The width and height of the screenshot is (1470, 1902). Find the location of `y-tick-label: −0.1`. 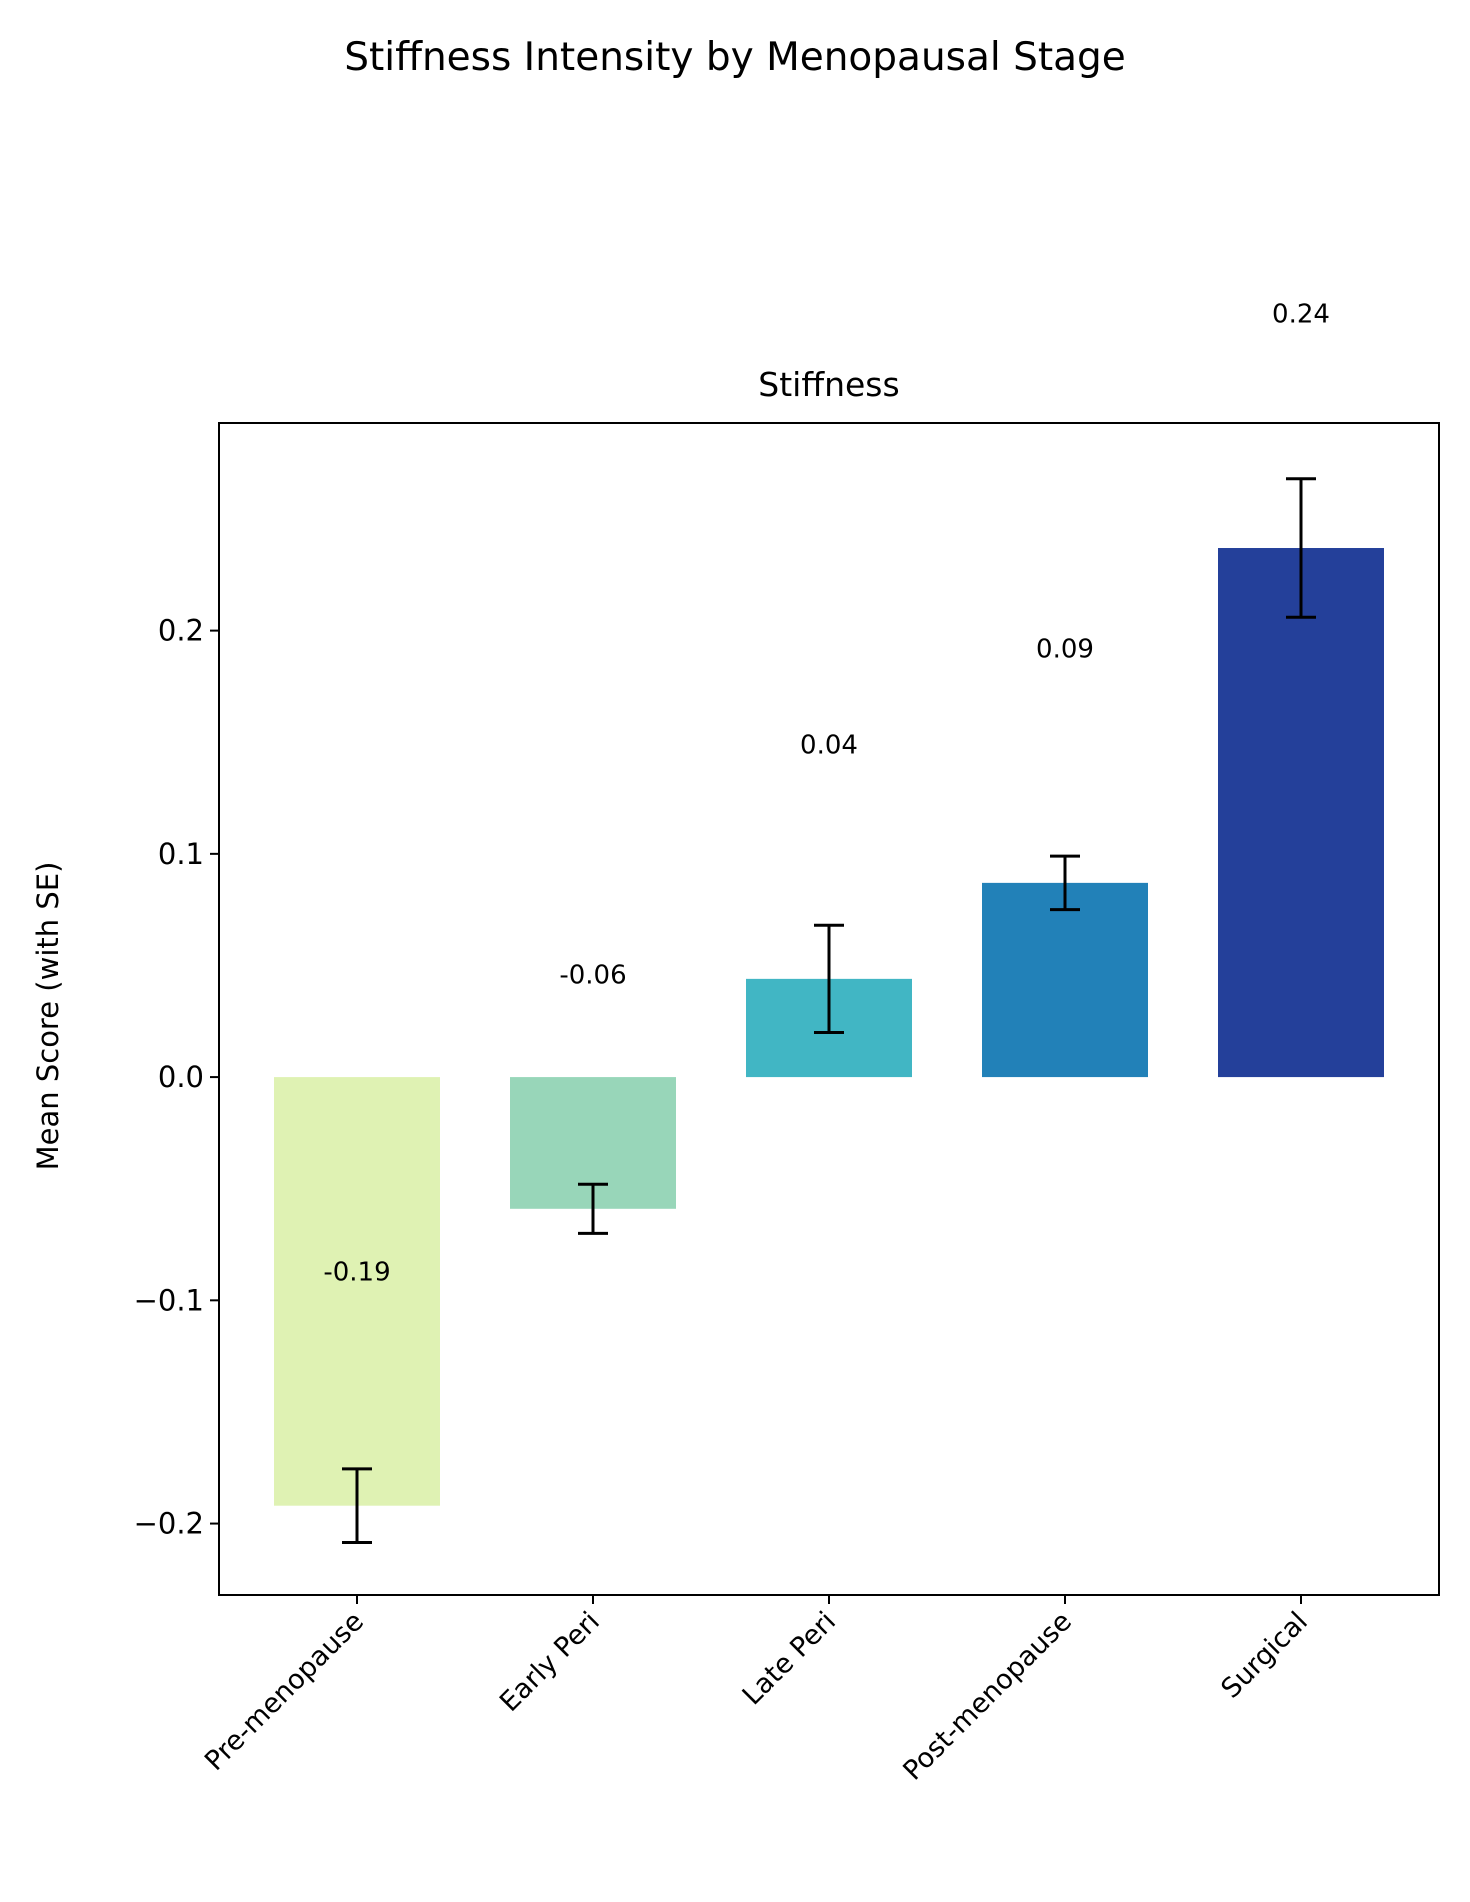

y-tick-label: −0.1 is located at coordinates (169, 1300).